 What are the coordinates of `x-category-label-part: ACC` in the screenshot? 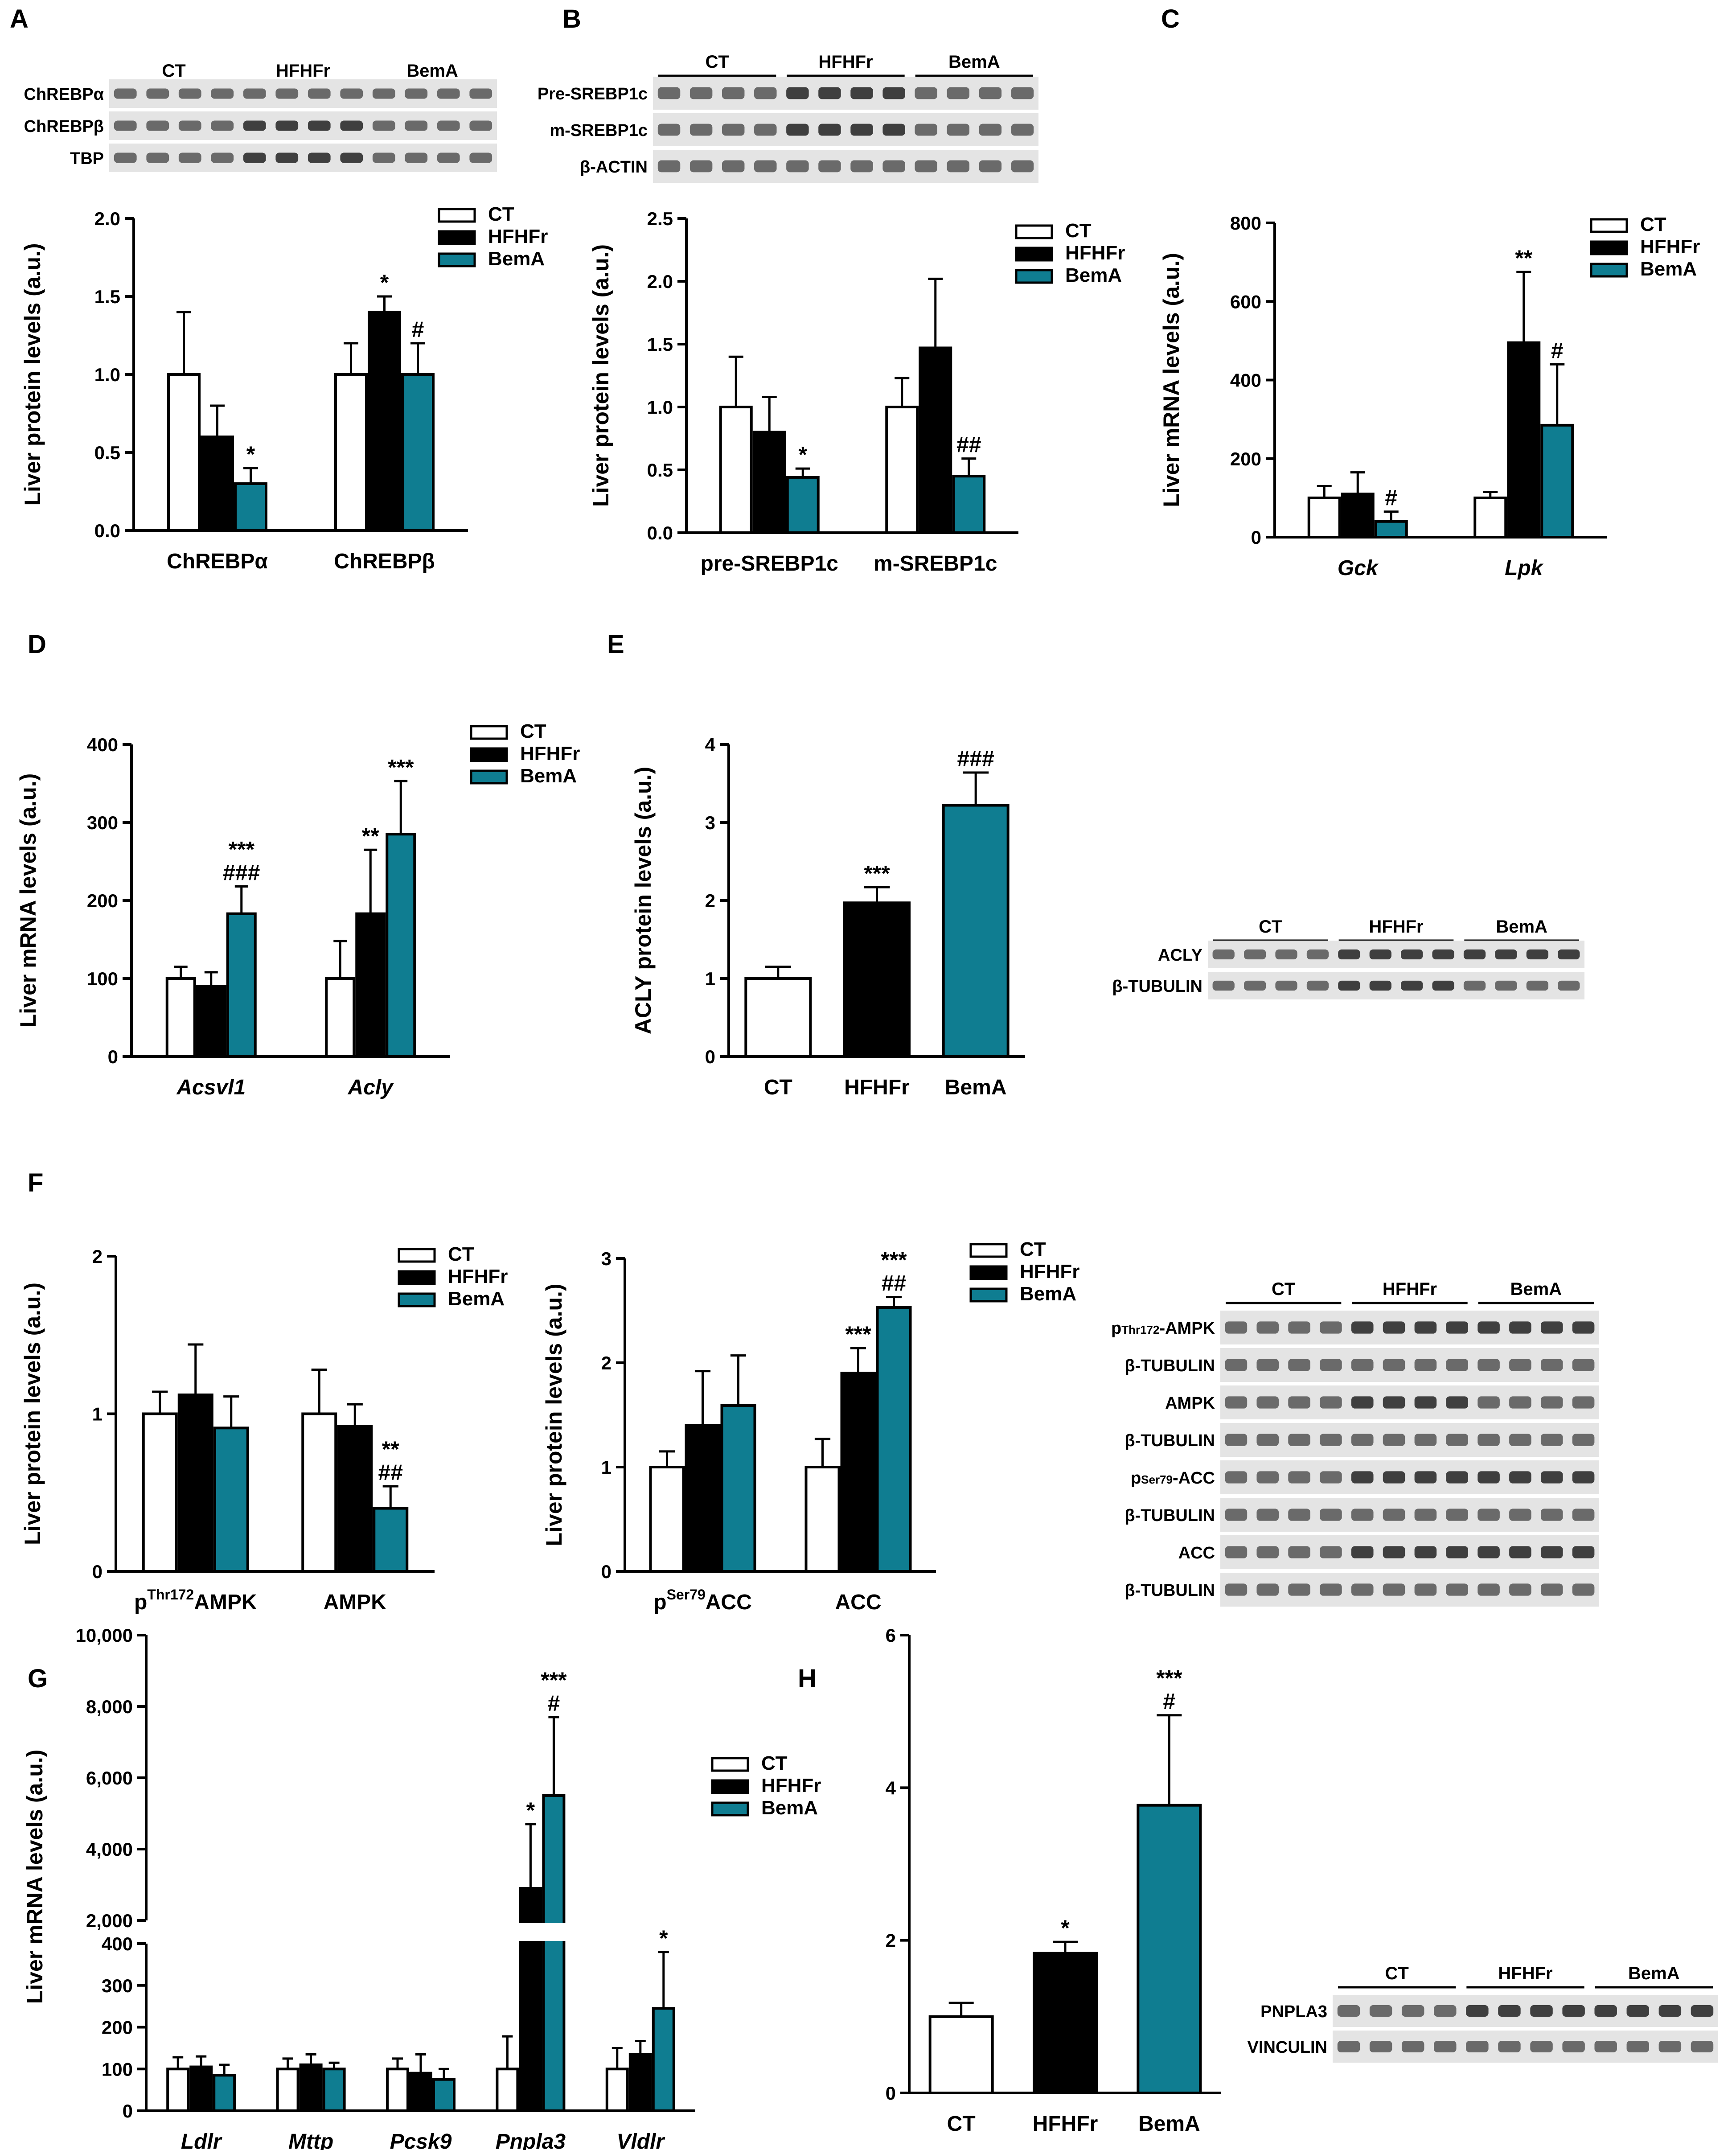 It's located at (859, 1602).